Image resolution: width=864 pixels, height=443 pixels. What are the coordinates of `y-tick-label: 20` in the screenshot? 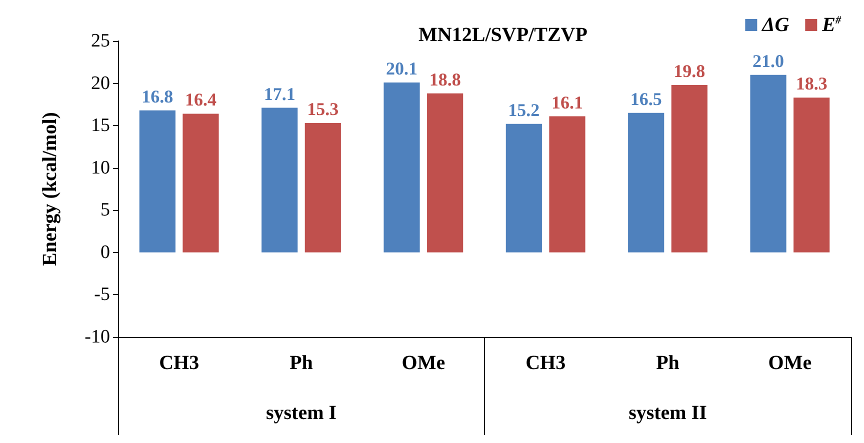 It's located at (100, 83).